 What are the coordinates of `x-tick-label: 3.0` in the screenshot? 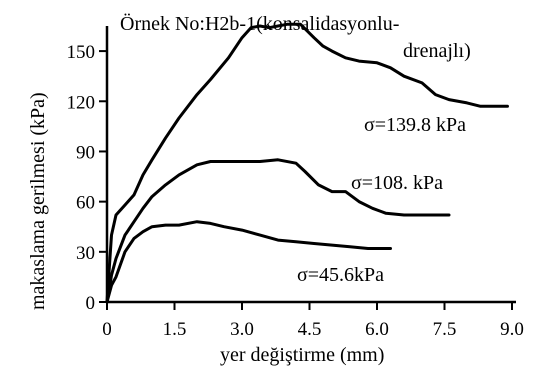 It's located at (242, 329).